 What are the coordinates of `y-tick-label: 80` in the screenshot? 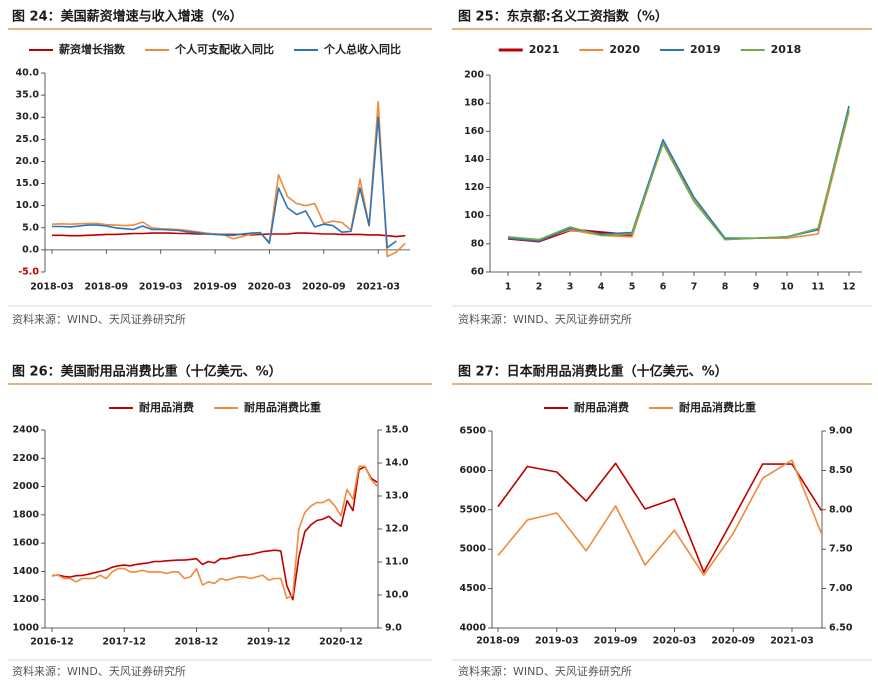 It's located at (478, 243).